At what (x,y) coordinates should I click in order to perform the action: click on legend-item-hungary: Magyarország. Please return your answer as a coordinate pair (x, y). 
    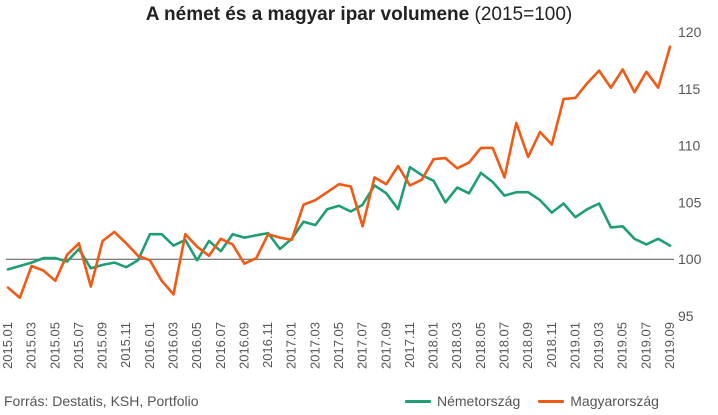
    Looking at the image, I should click on (598, 401).